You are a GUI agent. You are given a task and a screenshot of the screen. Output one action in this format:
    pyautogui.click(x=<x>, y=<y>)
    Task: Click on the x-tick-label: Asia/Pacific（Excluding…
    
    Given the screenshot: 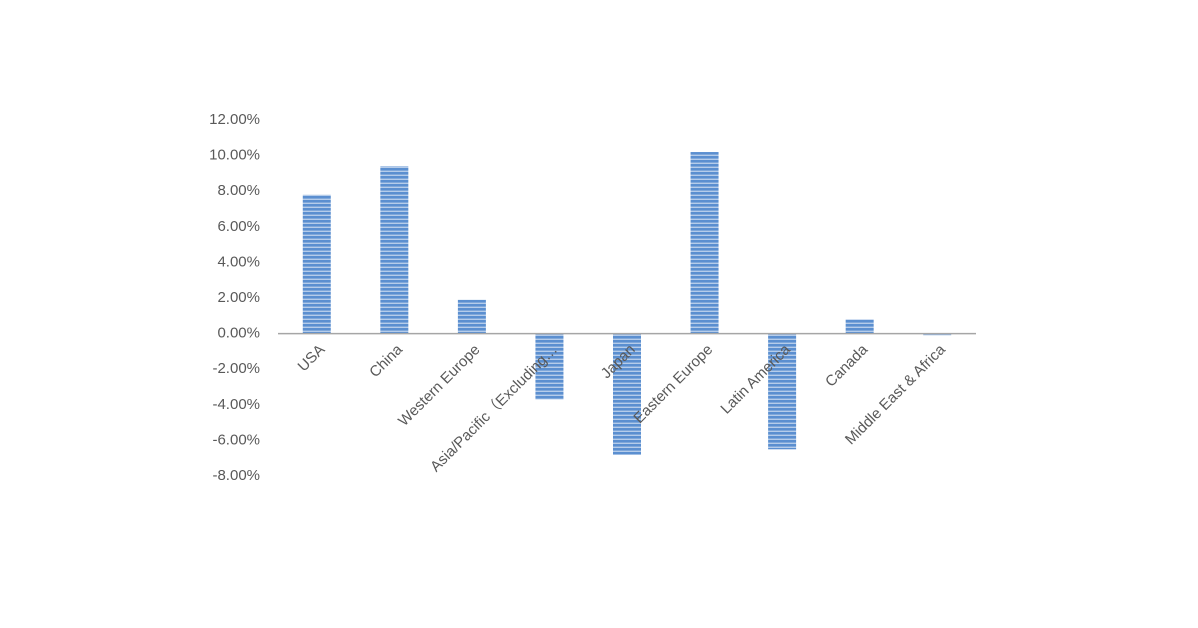 What is the action you would take?
    pyautogui.click(x=494, y=408)
    